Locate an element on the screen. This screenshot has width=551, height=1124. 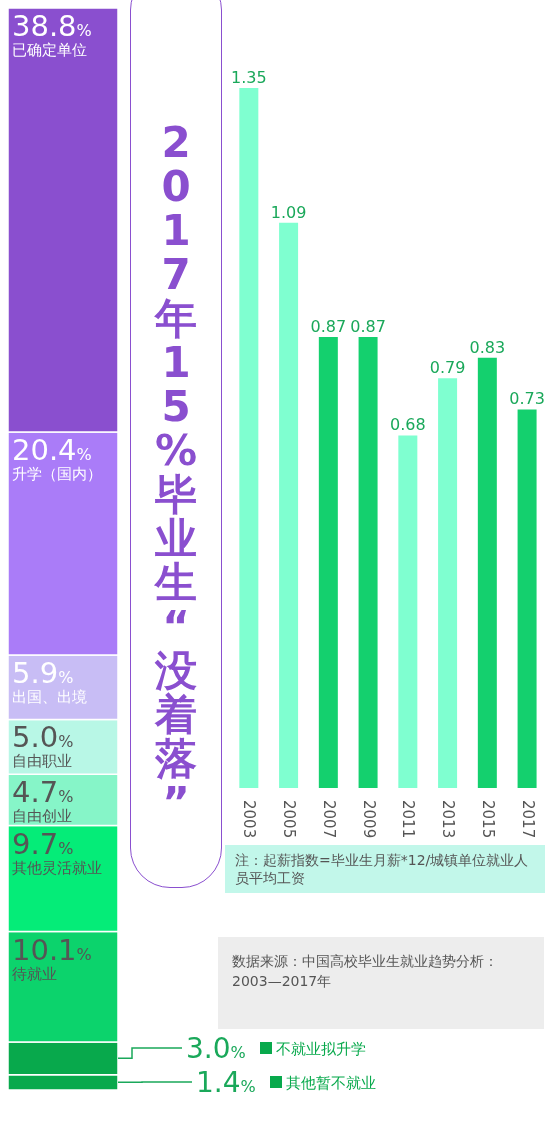
x-tick-label: 2011 is located at coordinates (408, 819).